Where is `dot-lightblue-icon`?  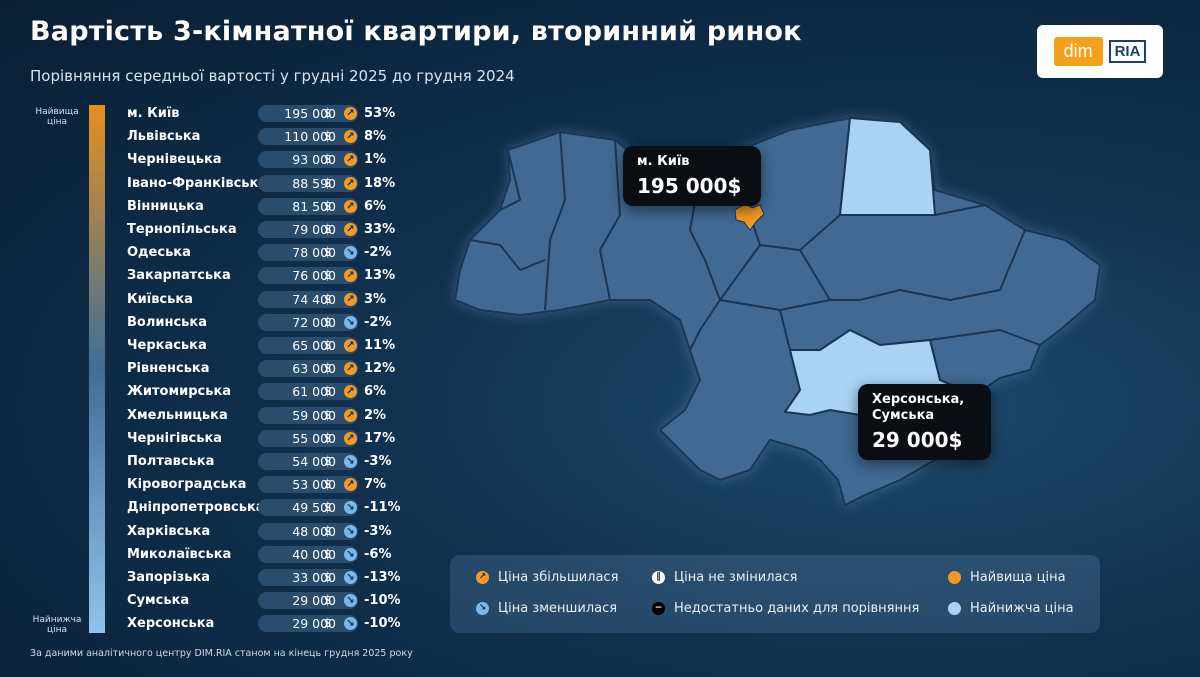
dot-lightblue-icon is located at coordinates (954, 608).